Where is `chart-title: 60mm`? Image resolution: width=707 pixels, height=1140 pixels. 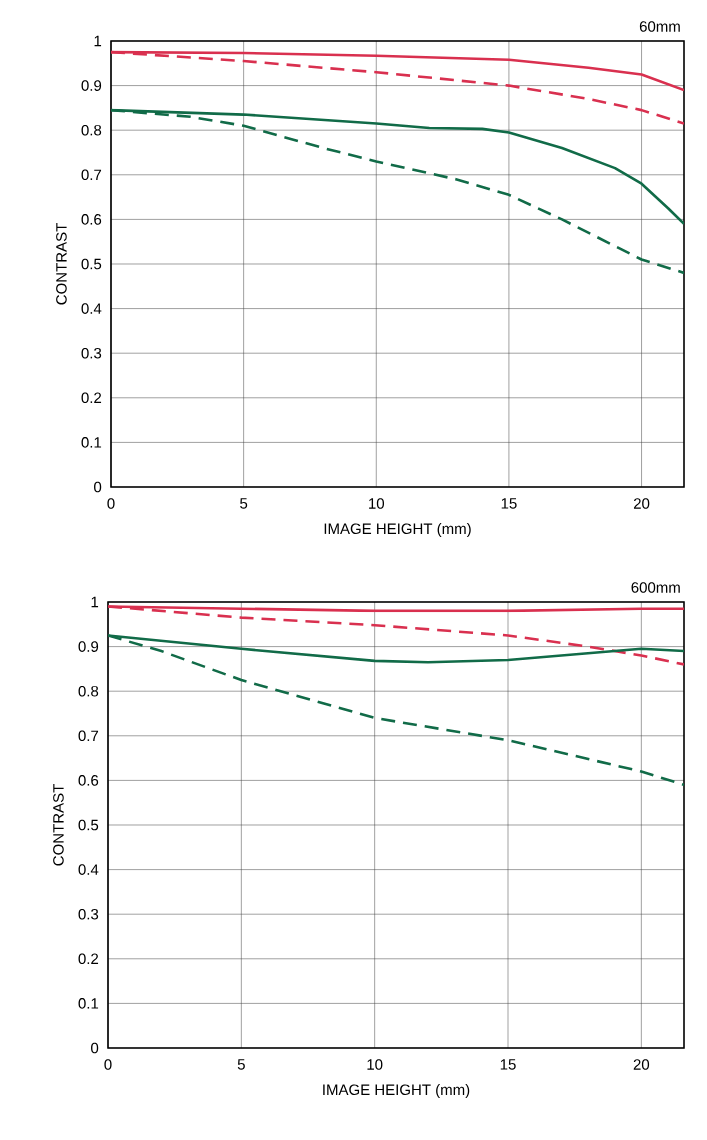
chart-title: 60mm is located at coordinates (659, 26).